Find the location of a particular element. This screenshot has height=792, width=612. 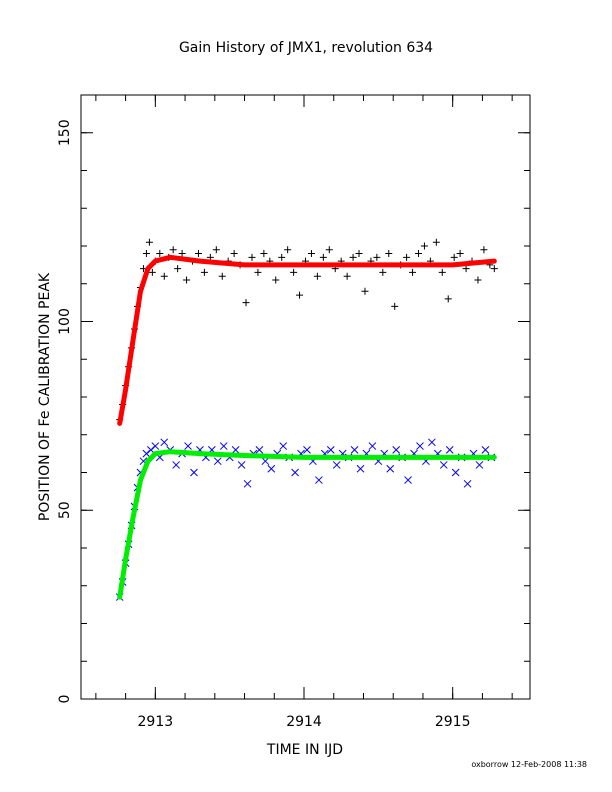

y-tick-label: 50 is located at coordinates (65, 510).